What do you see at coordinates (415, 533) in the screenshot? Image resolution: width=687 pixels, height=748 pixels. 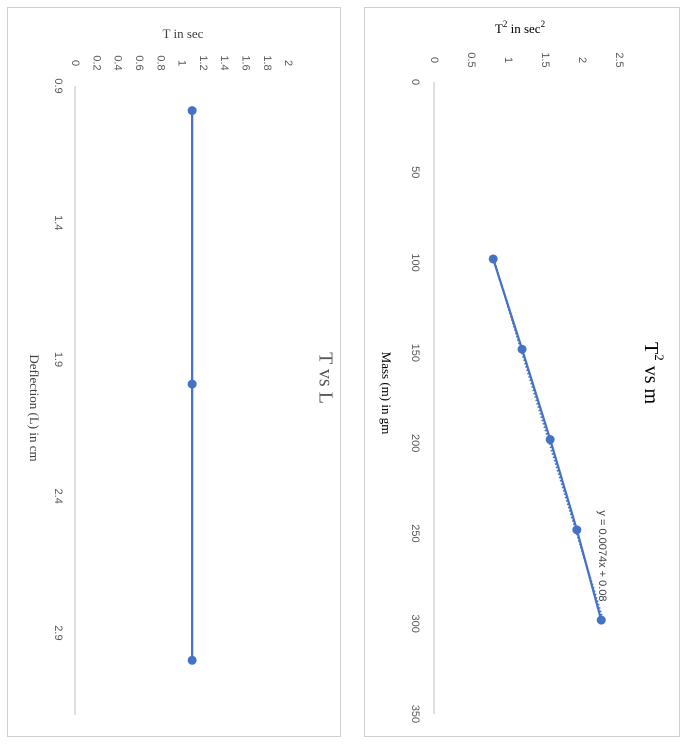 I see `x-tick-label: 250` at bounding box center [415, 533].